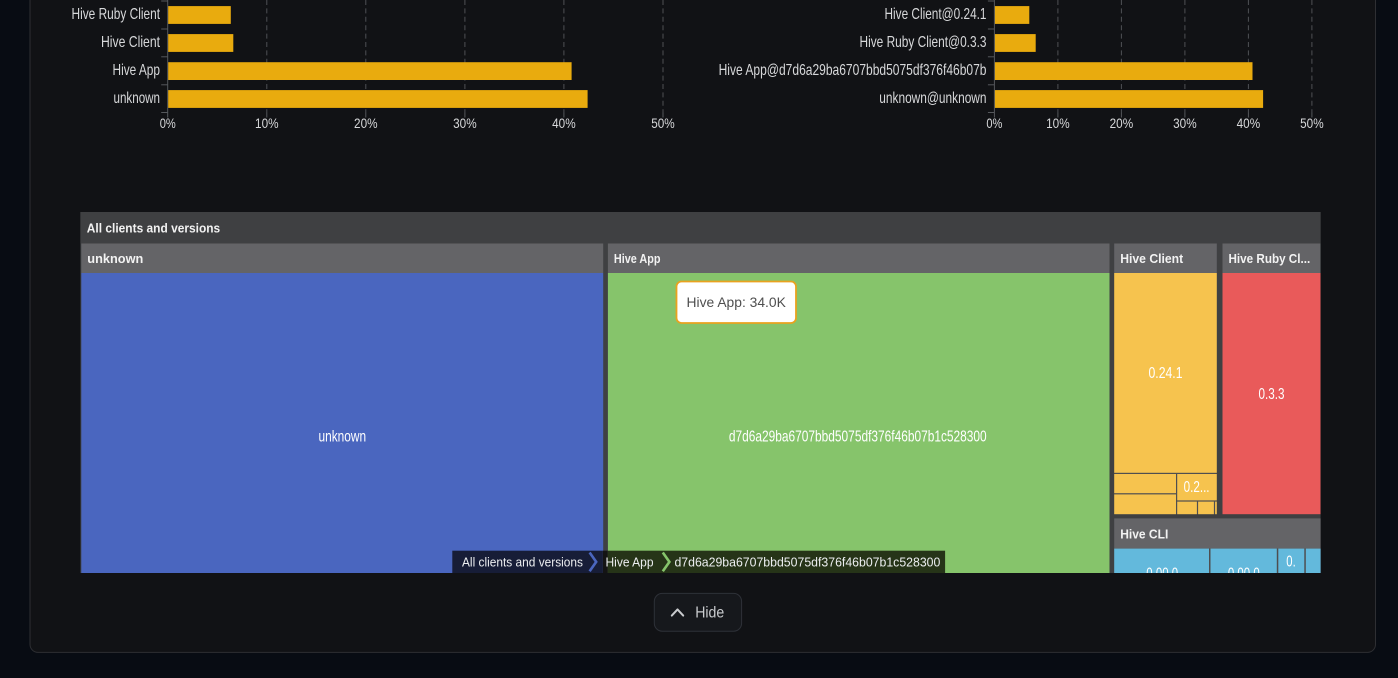 Image resolution: width=1398 pixels, height=678 pixels. Describe the element at coordinates (1144, 533) in the screenshot. I see `svg-text: Hive CLI` at that location.